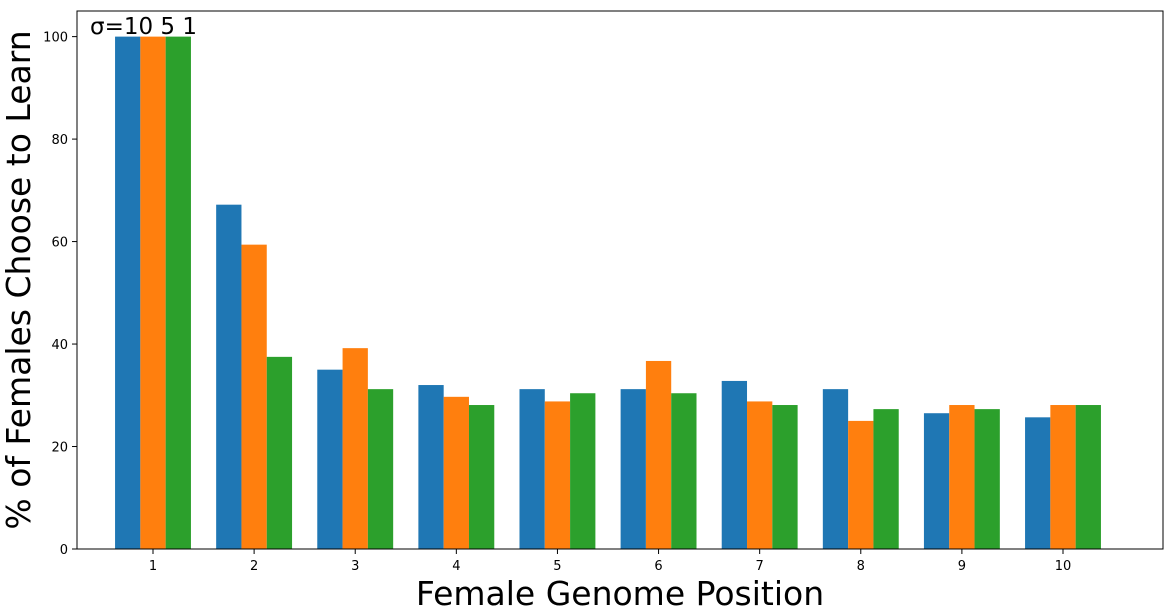  I want to click on y-axis-label: % of Females Choose to Learn, so click(19, 279).